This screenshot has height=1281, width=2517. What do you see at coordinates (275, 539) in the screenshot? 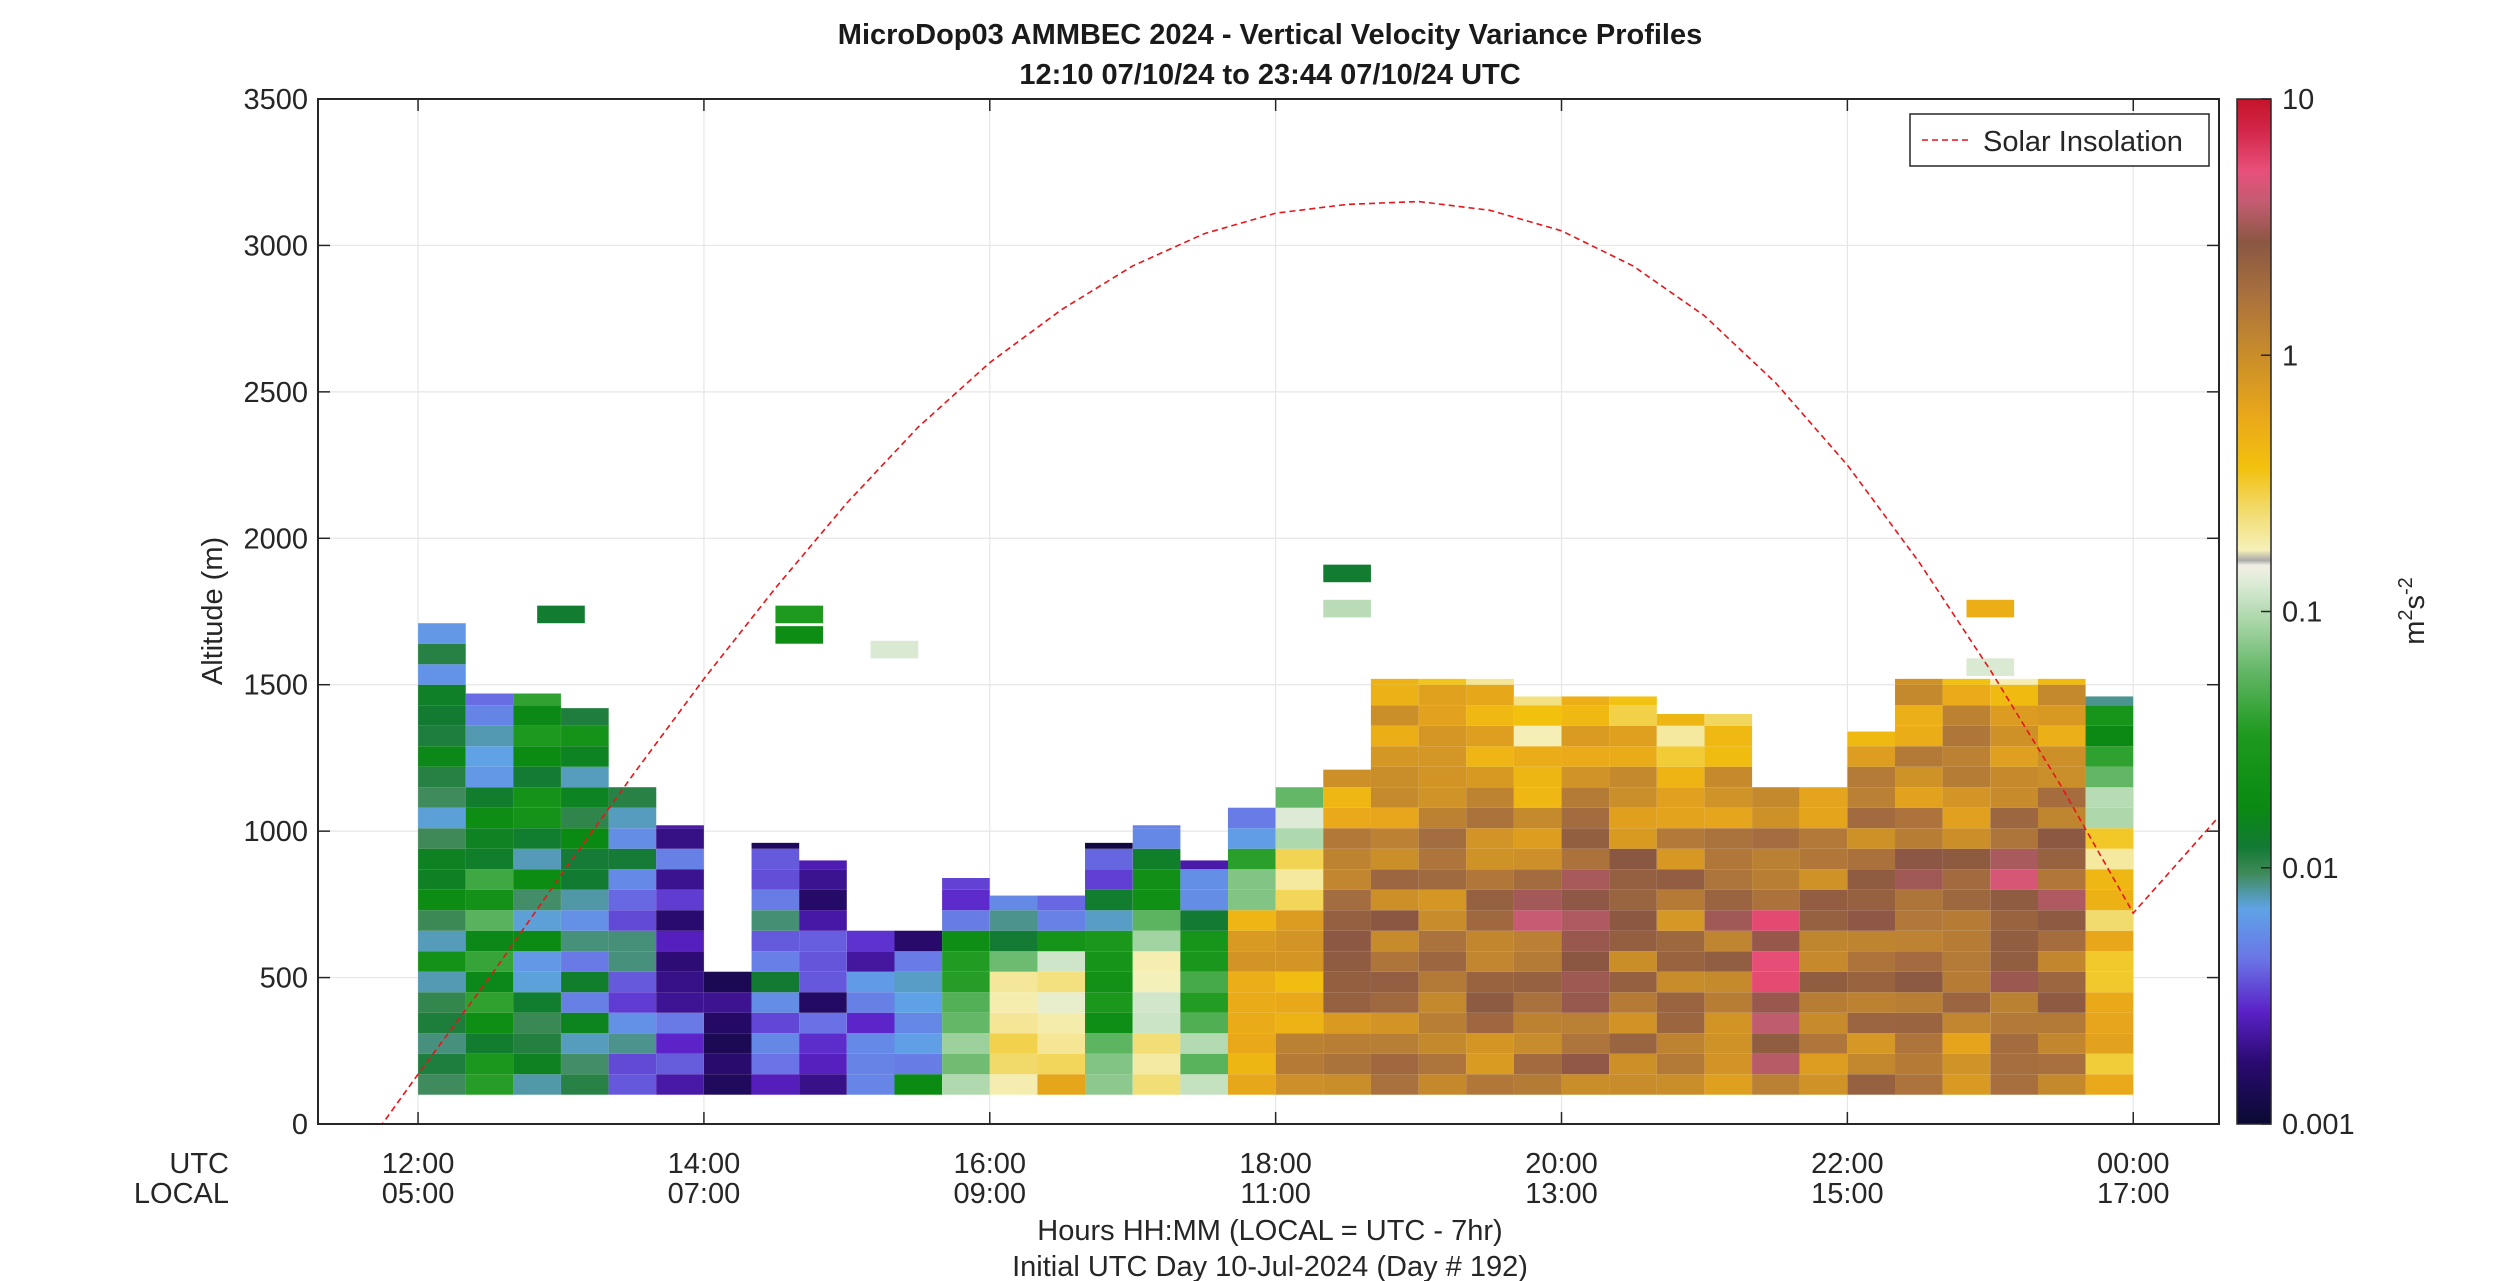
I see `y-tick-label: 2000` at bounding box center [275, 539].